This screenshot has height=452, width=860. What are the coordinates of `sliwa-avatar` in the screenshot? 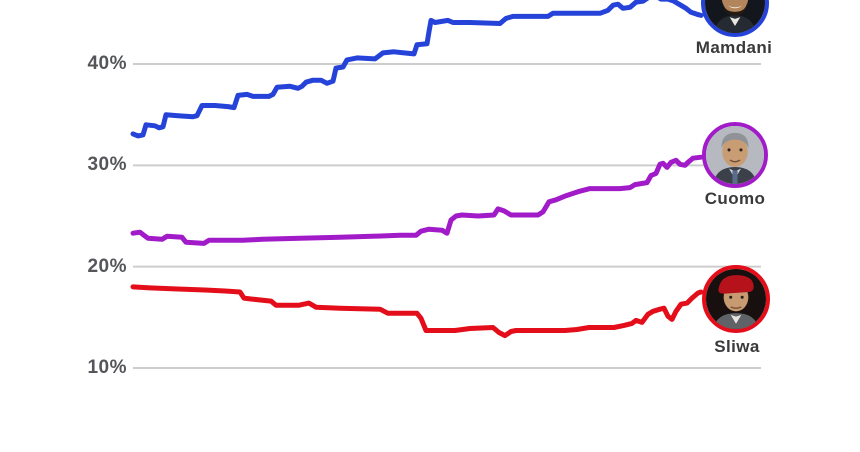 It's located at (736, 299).